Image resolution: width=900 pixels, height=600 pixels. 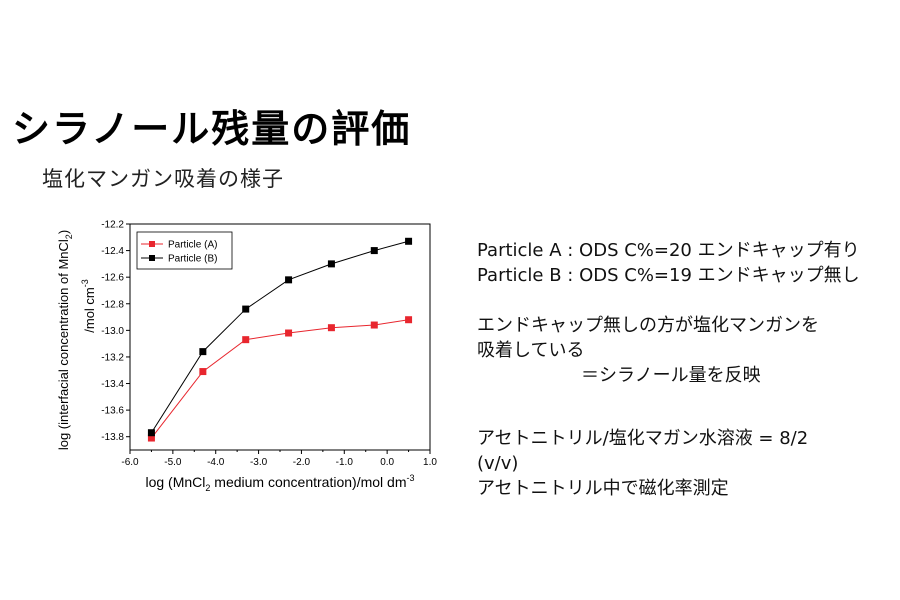 I want to click on x-tick-label: 0.0, so click(x=387, y=462).